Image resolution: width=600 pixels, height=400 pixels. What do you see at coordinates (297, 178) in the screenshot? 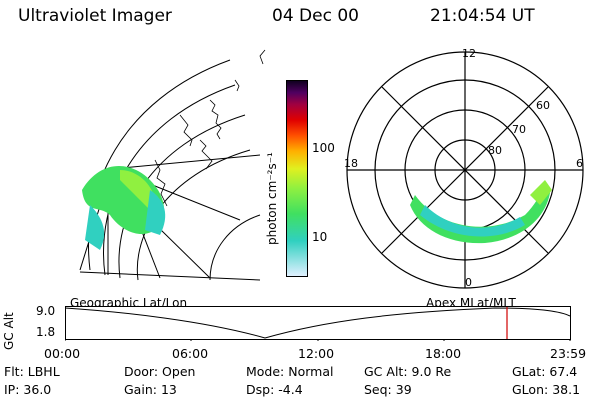
I see `colorbar` at bounding box center [297, 178].